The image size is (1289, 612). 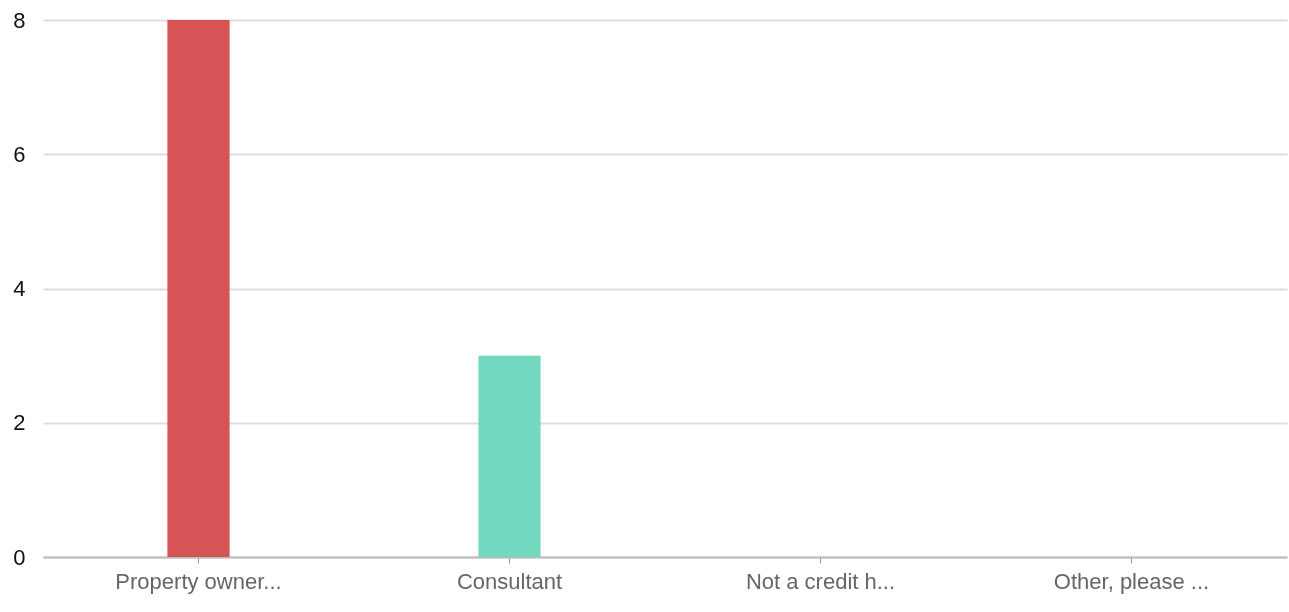 I want to click on y-tick-label: 0, so click(x=19, y=557).